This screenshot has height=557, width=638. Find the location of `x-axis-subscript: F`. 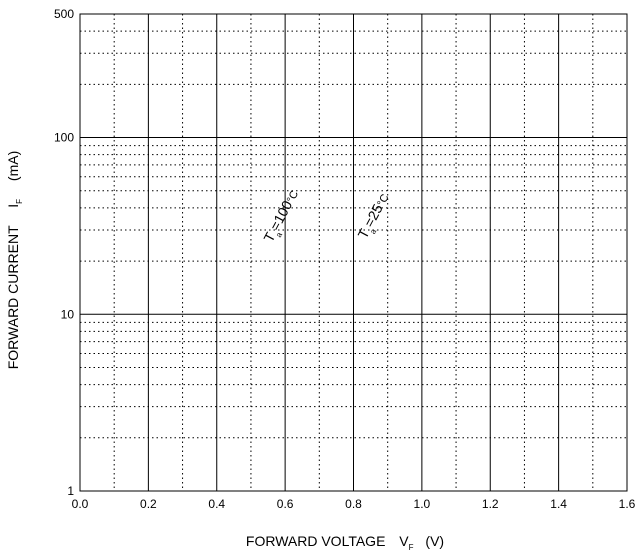

x-axis-subscript: F is located at coordinates (411, 547).